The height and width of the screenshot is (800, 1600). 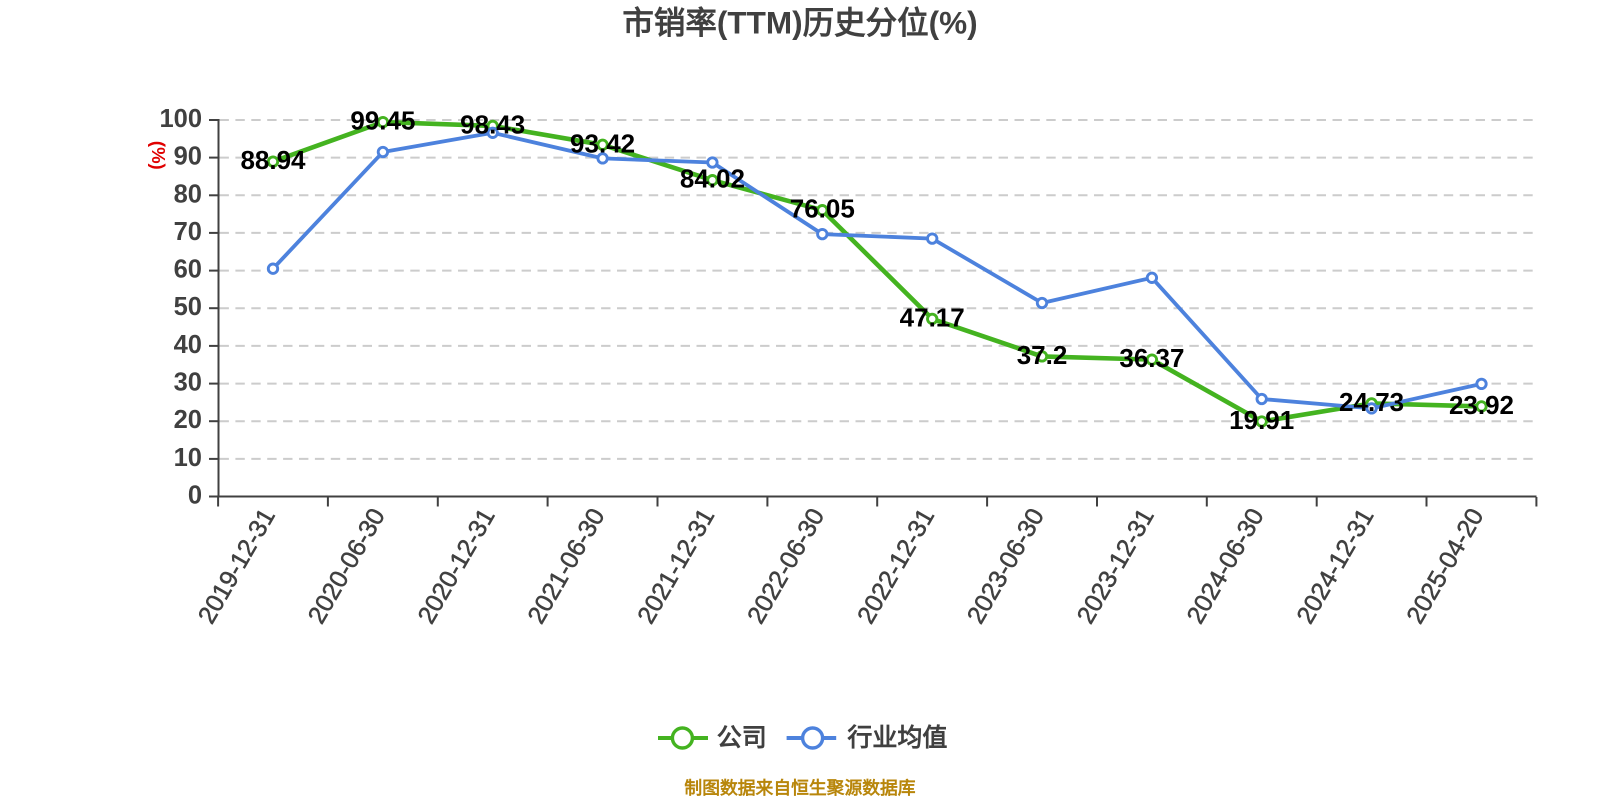 What do you see at coordinates (1042, 355) in the screenshot?
I see `svg-text: 37.2` at bounding box center [1042, 355].